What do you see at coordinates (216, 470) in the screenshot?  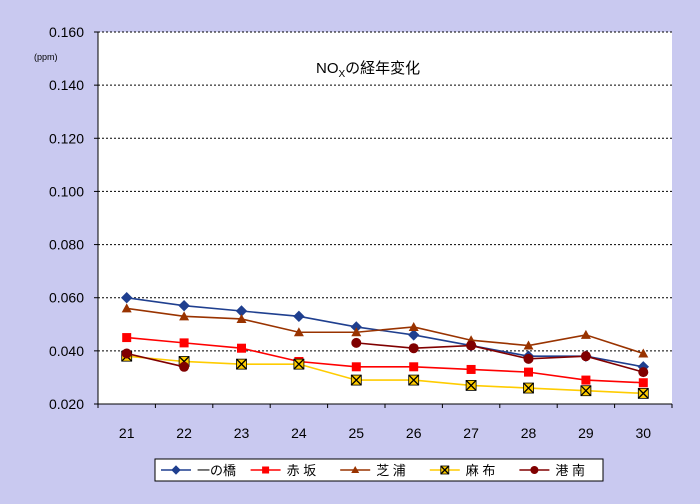 I see `legend-label: 一の橋` at bounding box center [216, 470].